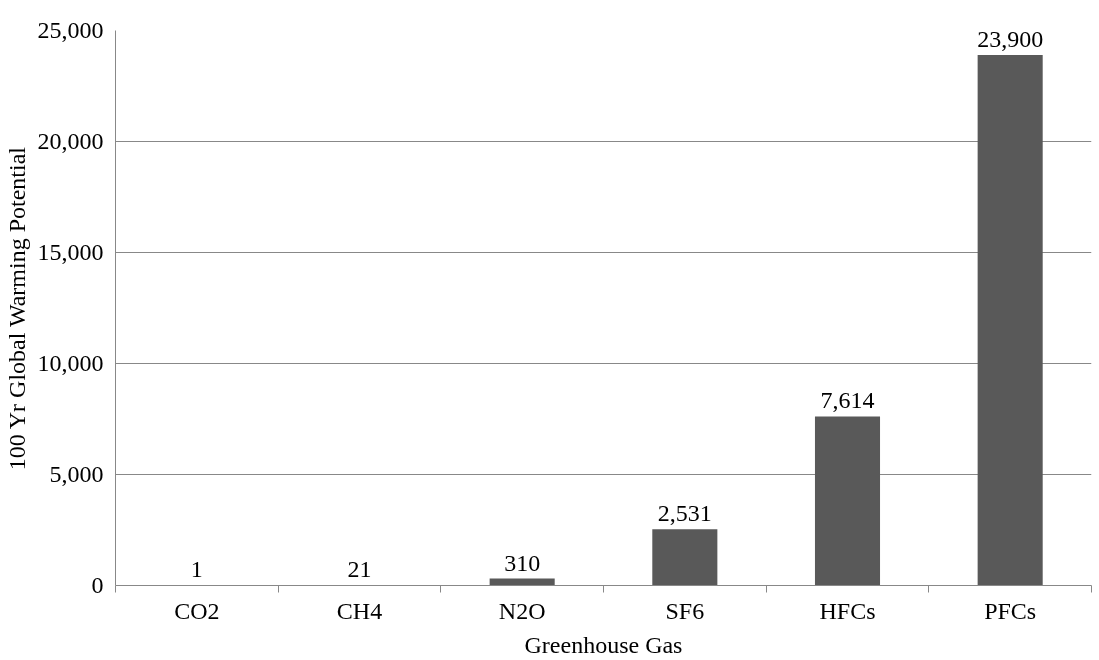 This screenshot has width=1099, height=660. Describe the element at coordinates (847, 610) in the screenshot. I see `x-tick-label: HFCs` at that location.